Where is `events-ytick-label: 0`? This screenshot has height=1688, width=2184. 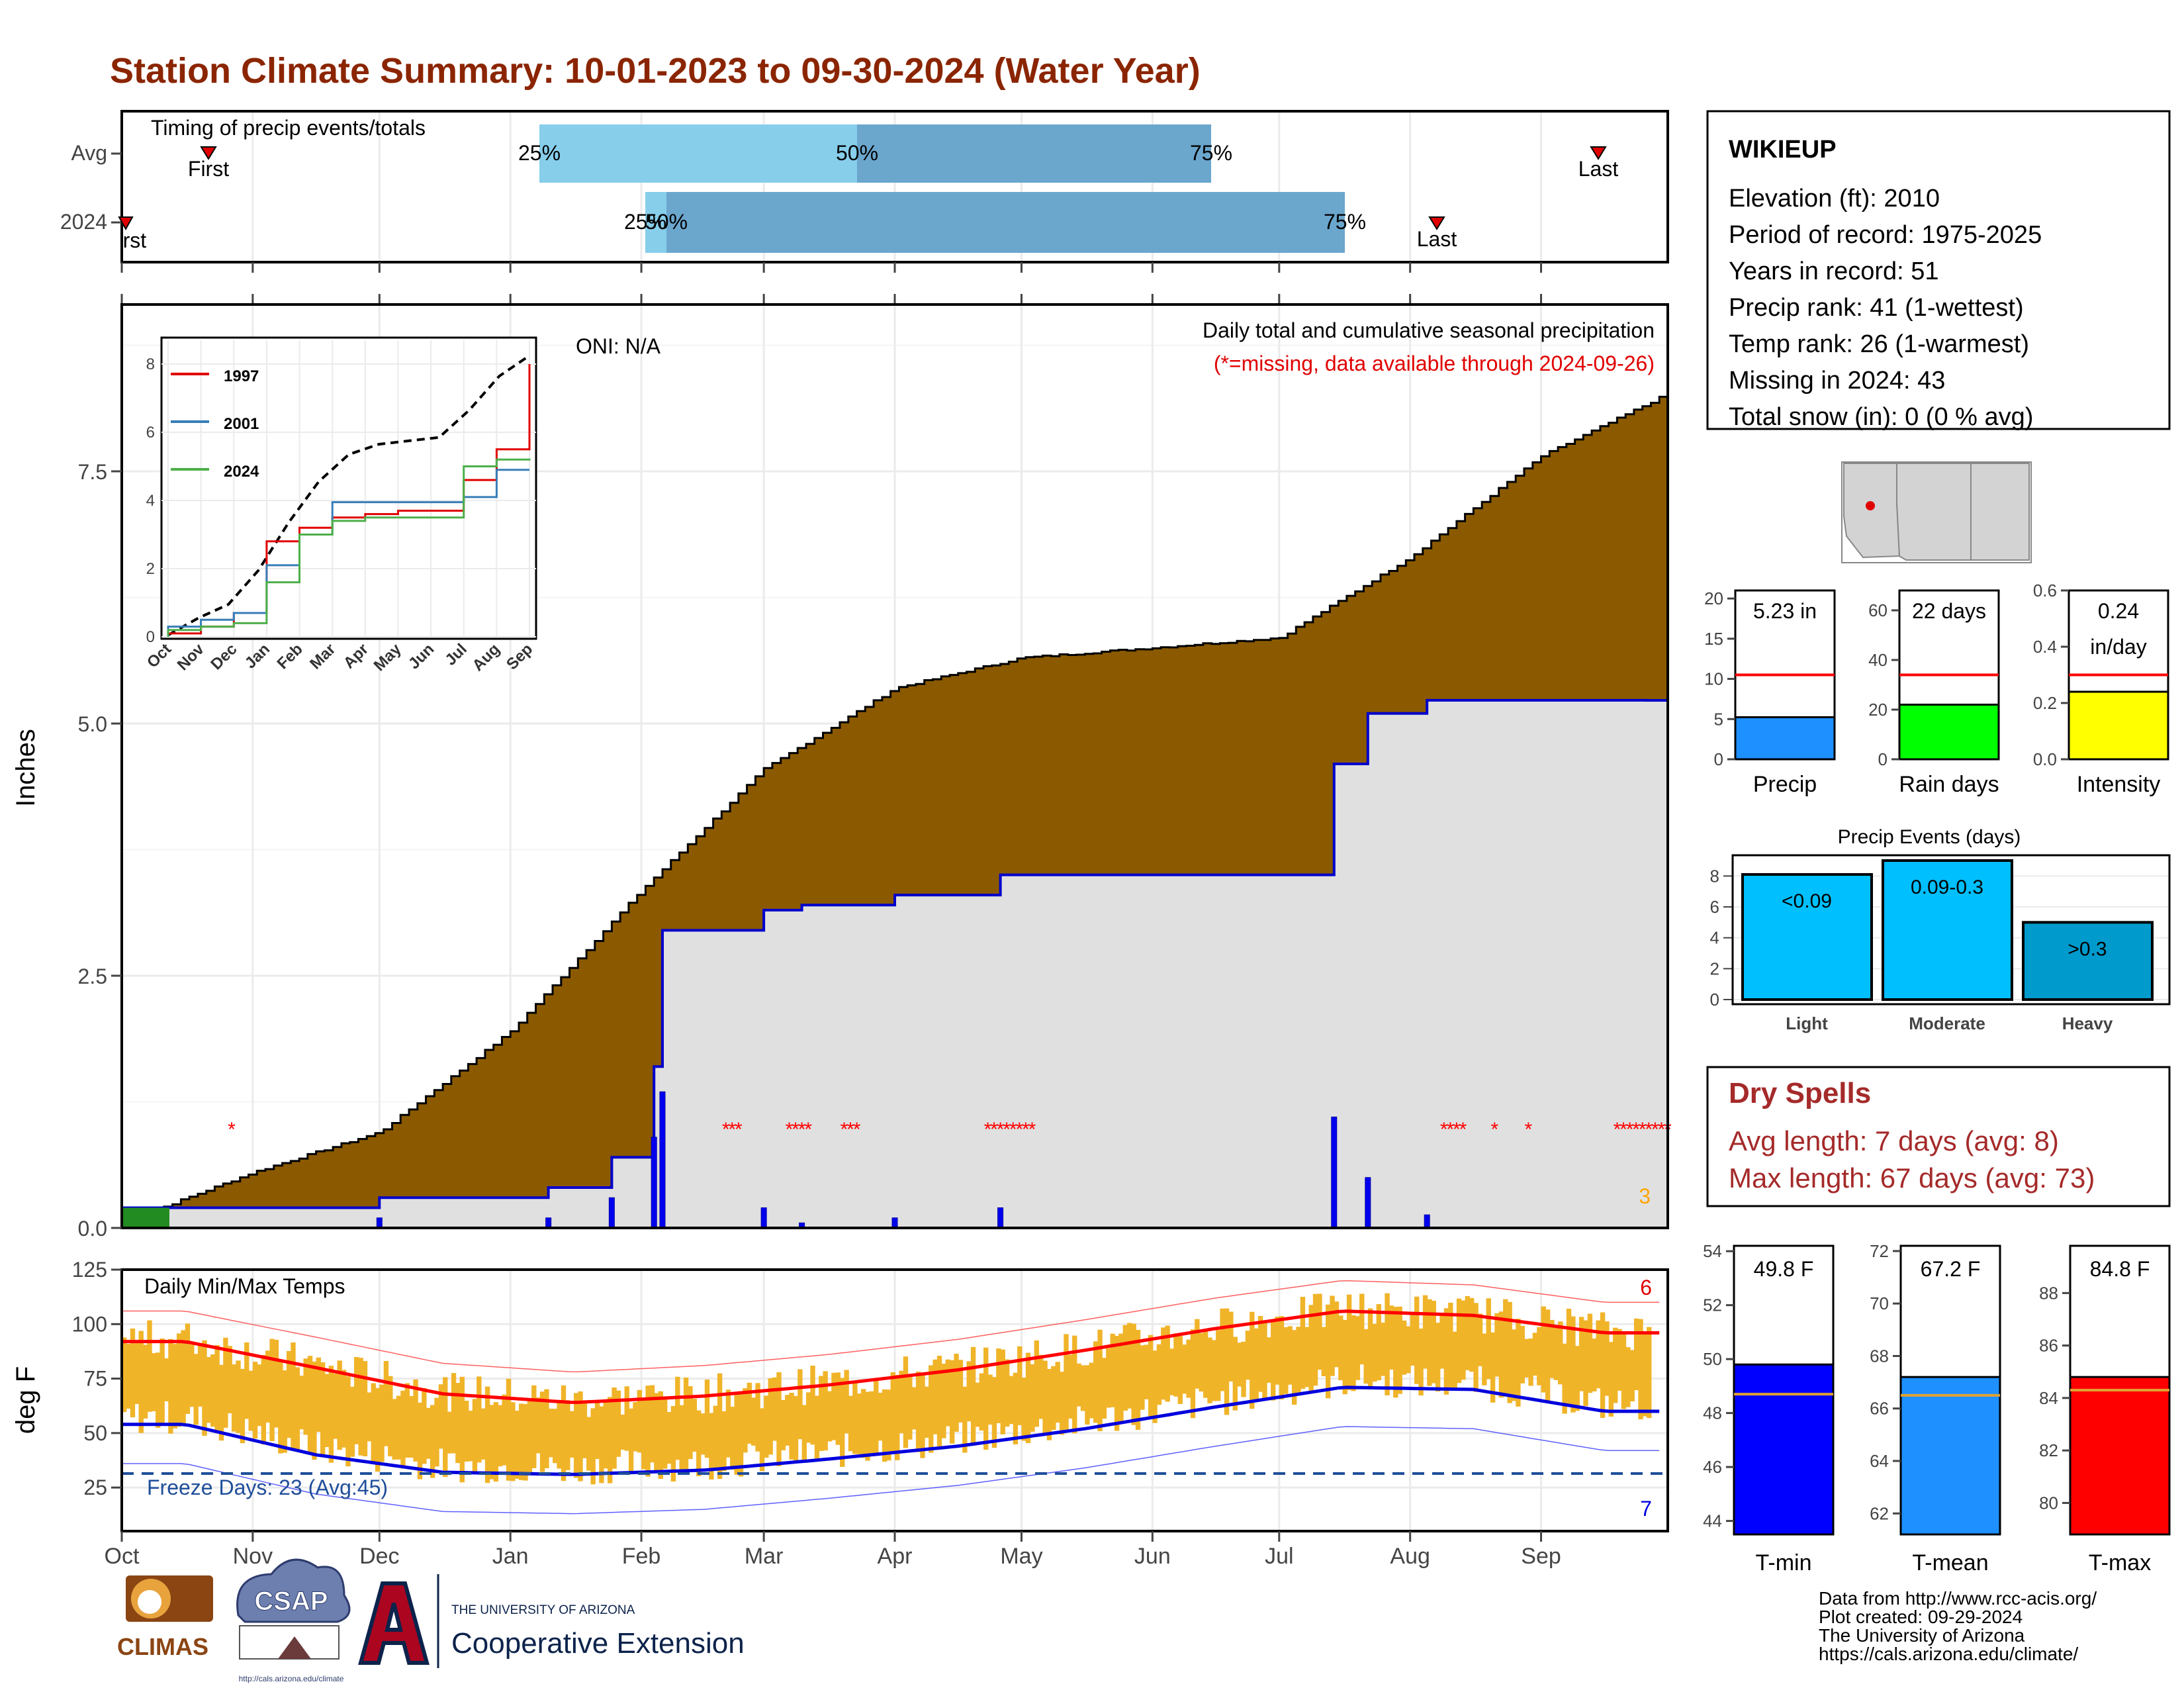 events-ytick-label: 0 is located at coordinates (1715, 999).